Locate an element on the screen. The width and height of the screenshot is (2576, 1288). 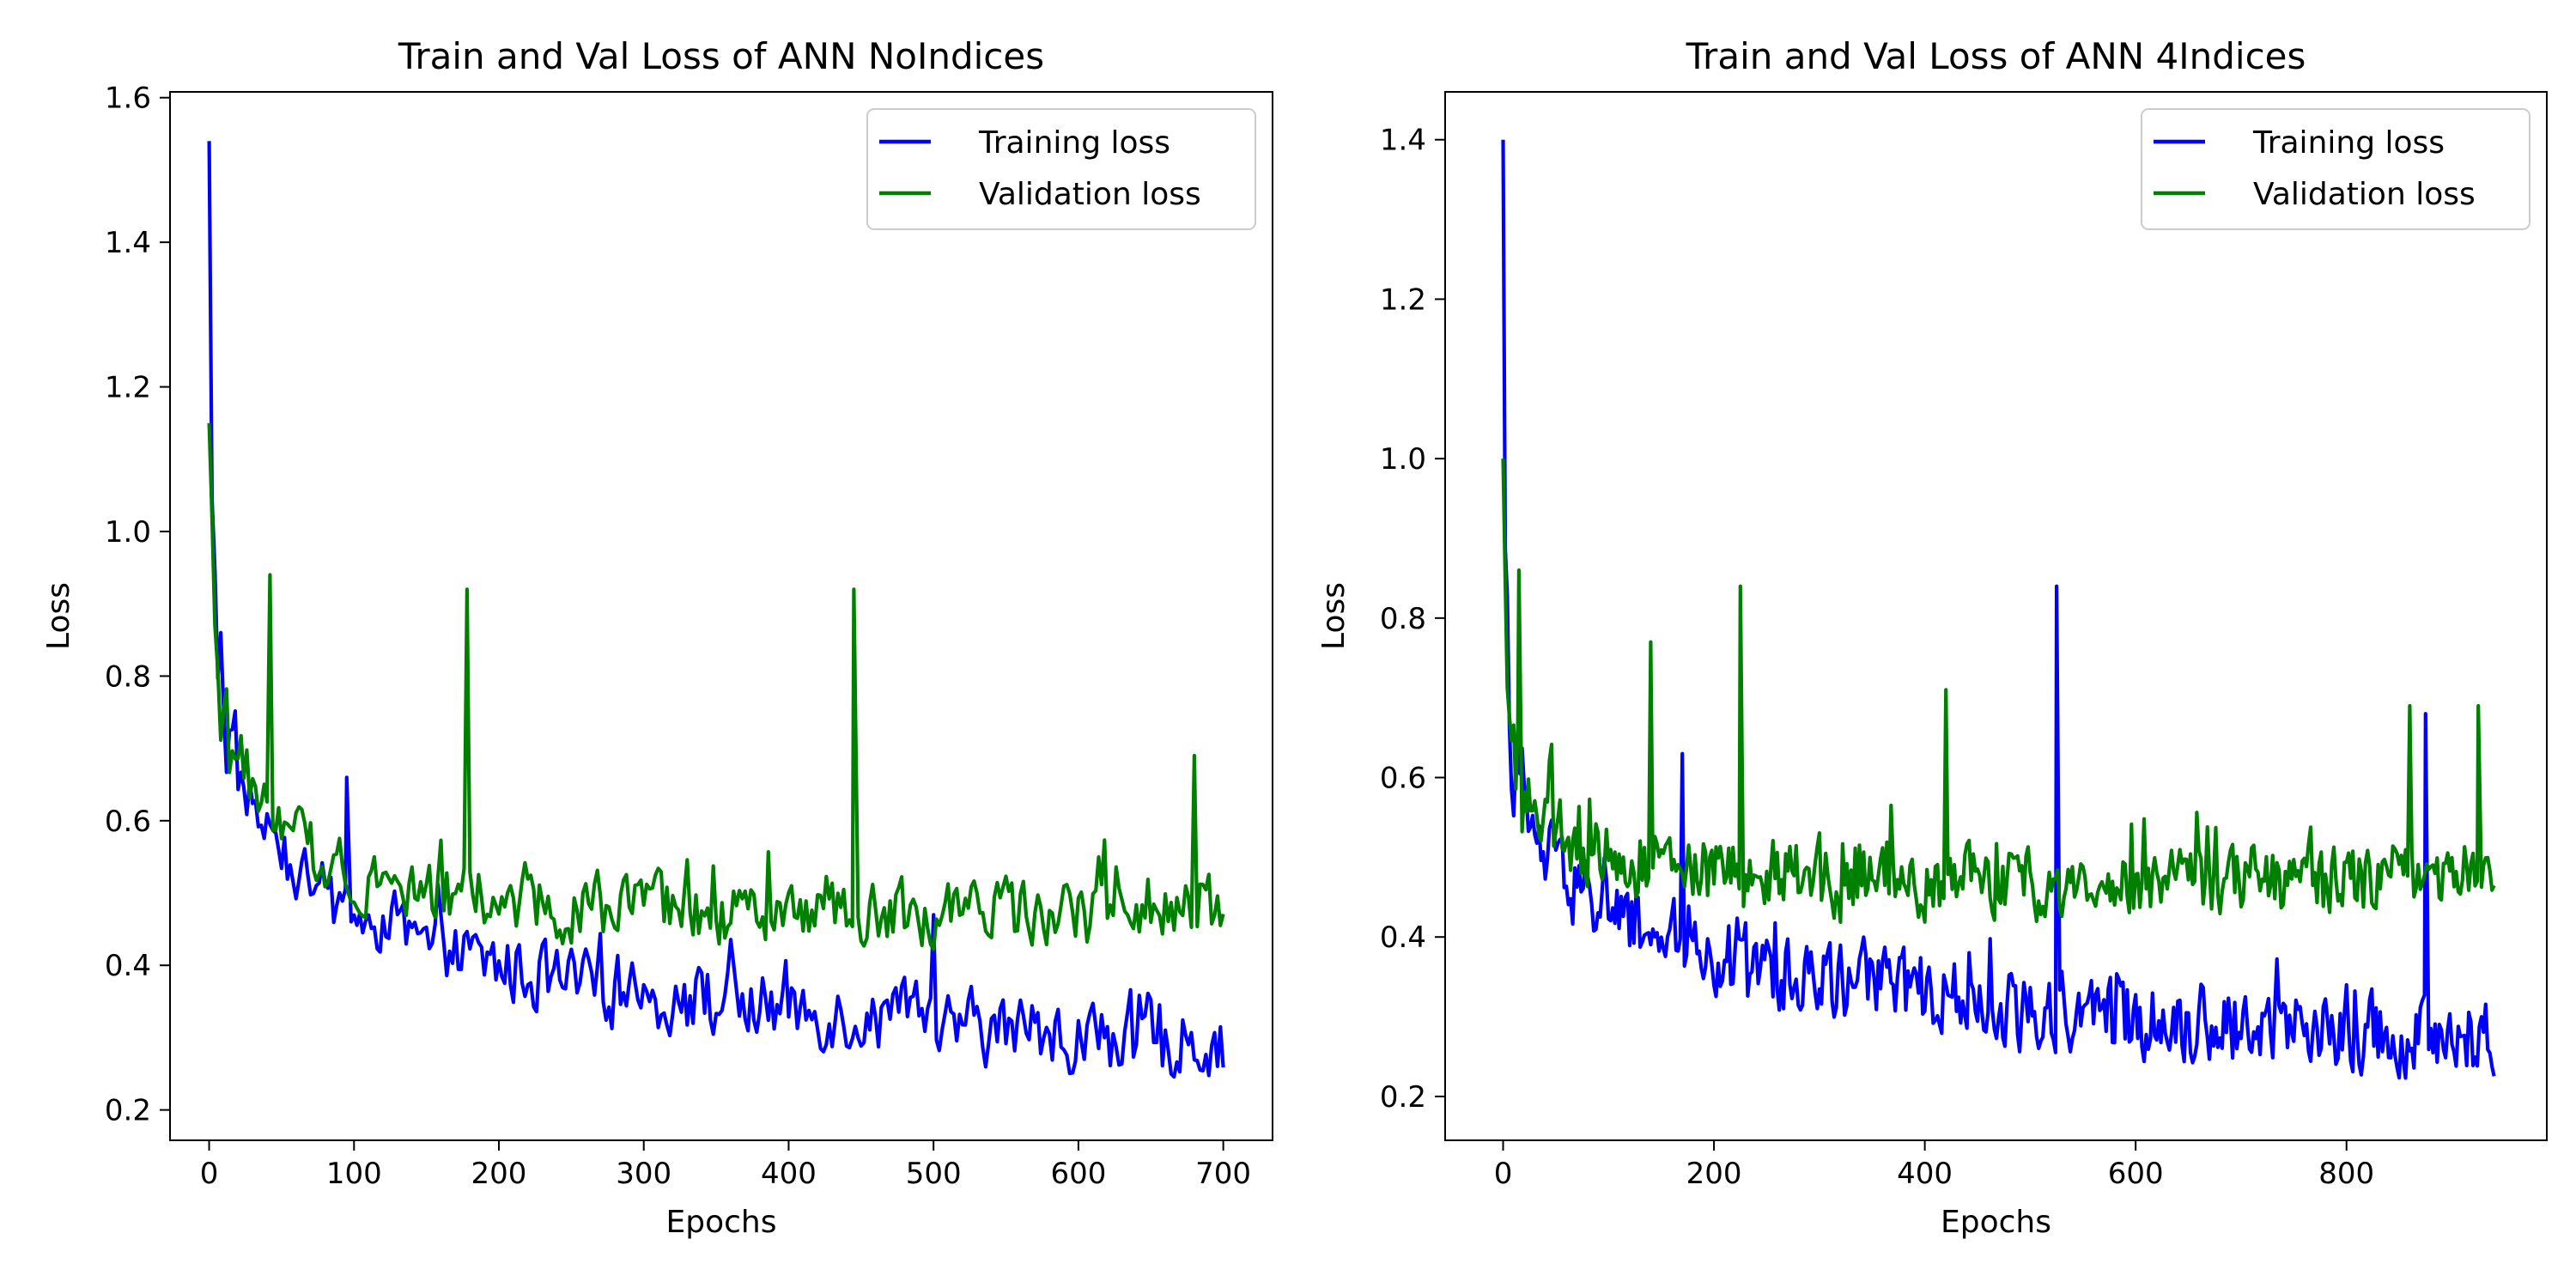
y-tick-label: 1.6 is located at coordinates (128, 99).